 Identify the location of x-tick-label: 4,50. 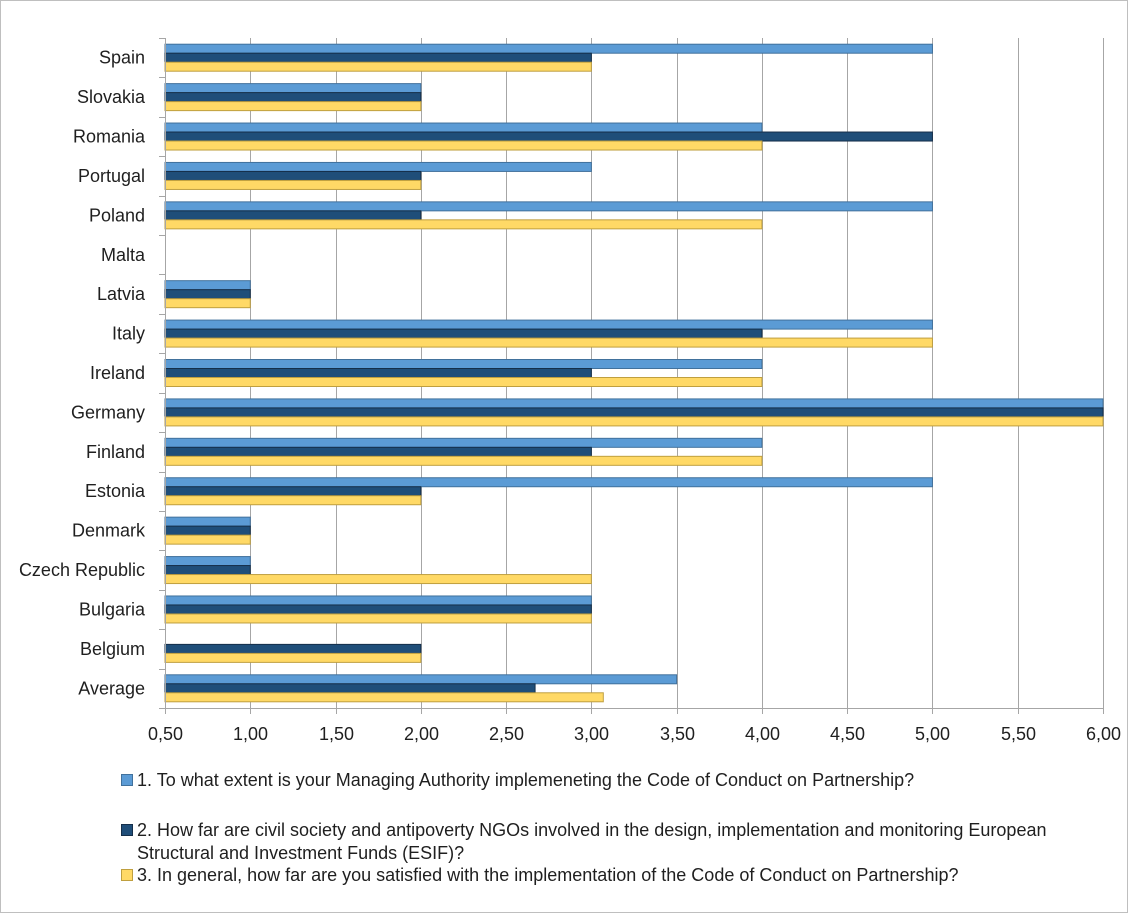
(847, 734).